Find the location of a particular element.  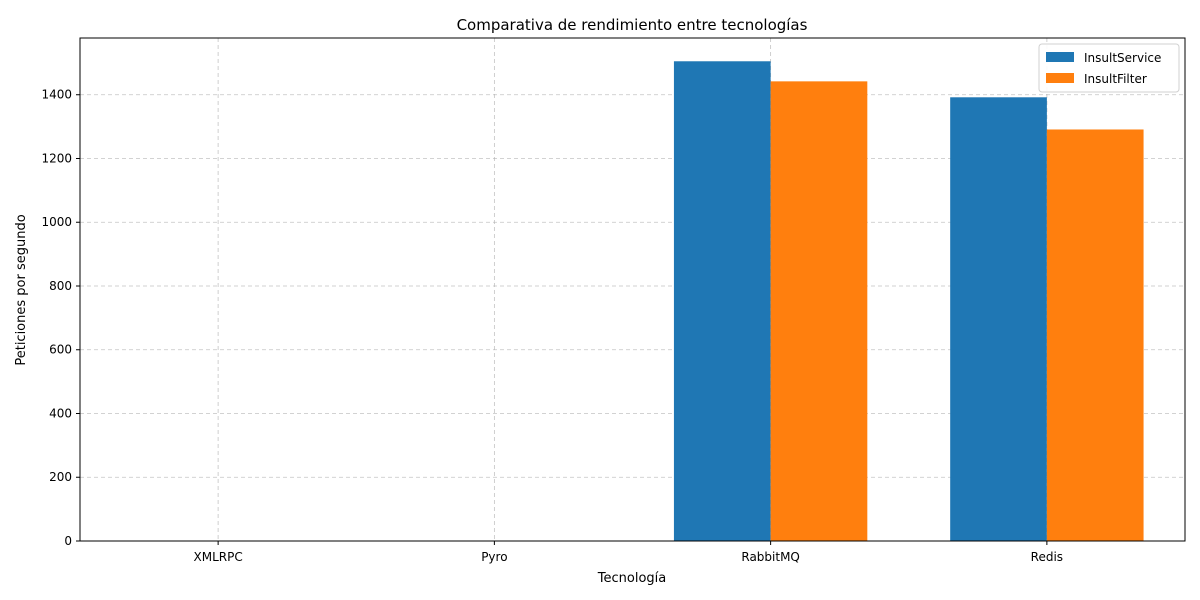

x-tick-label: RabbitMQ is located at coordinates (770, 557).